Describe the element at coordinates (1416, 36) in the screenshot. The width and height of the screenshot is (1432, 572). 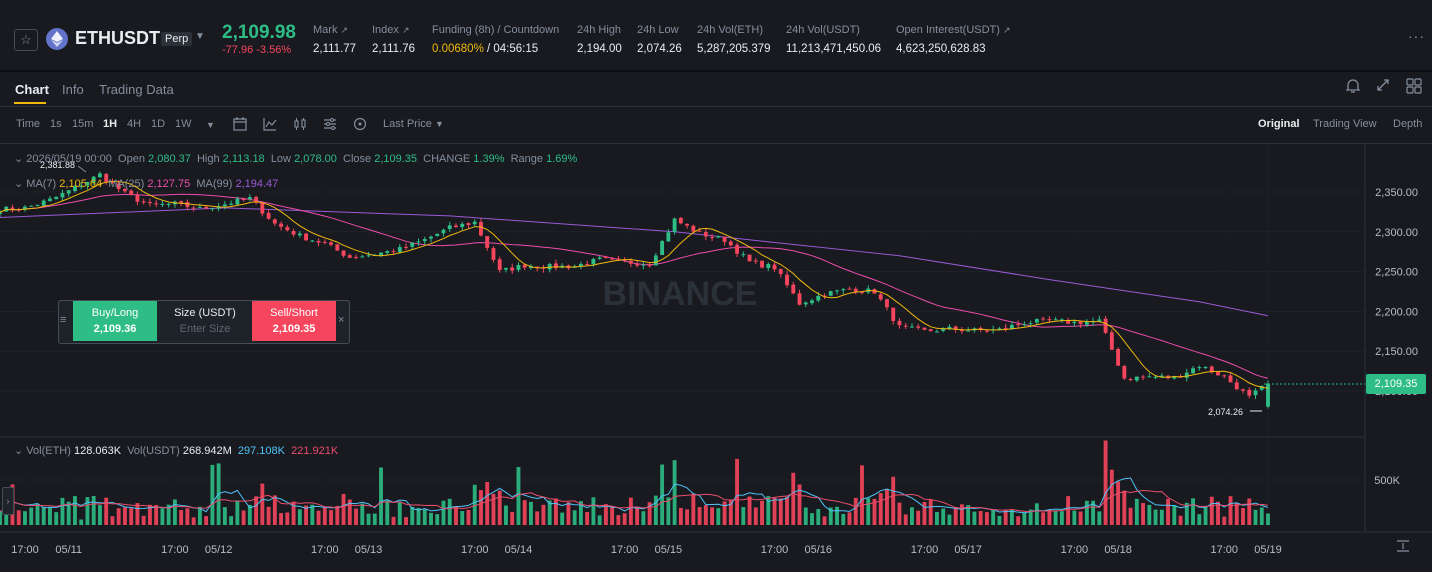
I see `more-options-icon: ···` at that location.